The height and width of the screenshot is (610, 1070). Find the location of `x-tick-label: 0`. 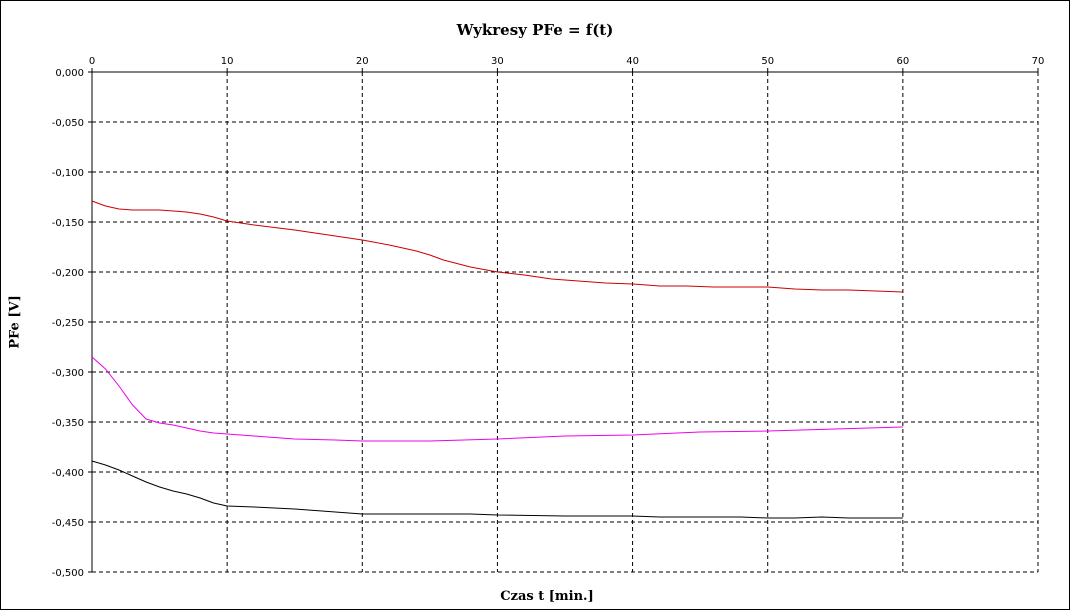

x-tick-label: 0 is located at coordinates (92, 61).